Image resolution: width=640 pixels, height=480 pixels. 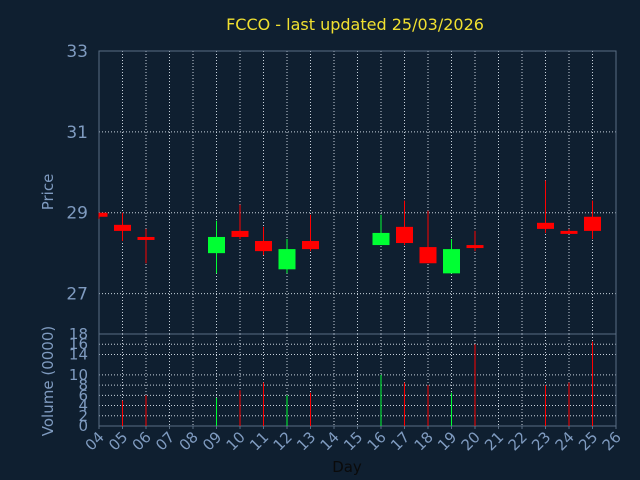 I want to click on x-tick-label: 10, so click(x=236, y=441).